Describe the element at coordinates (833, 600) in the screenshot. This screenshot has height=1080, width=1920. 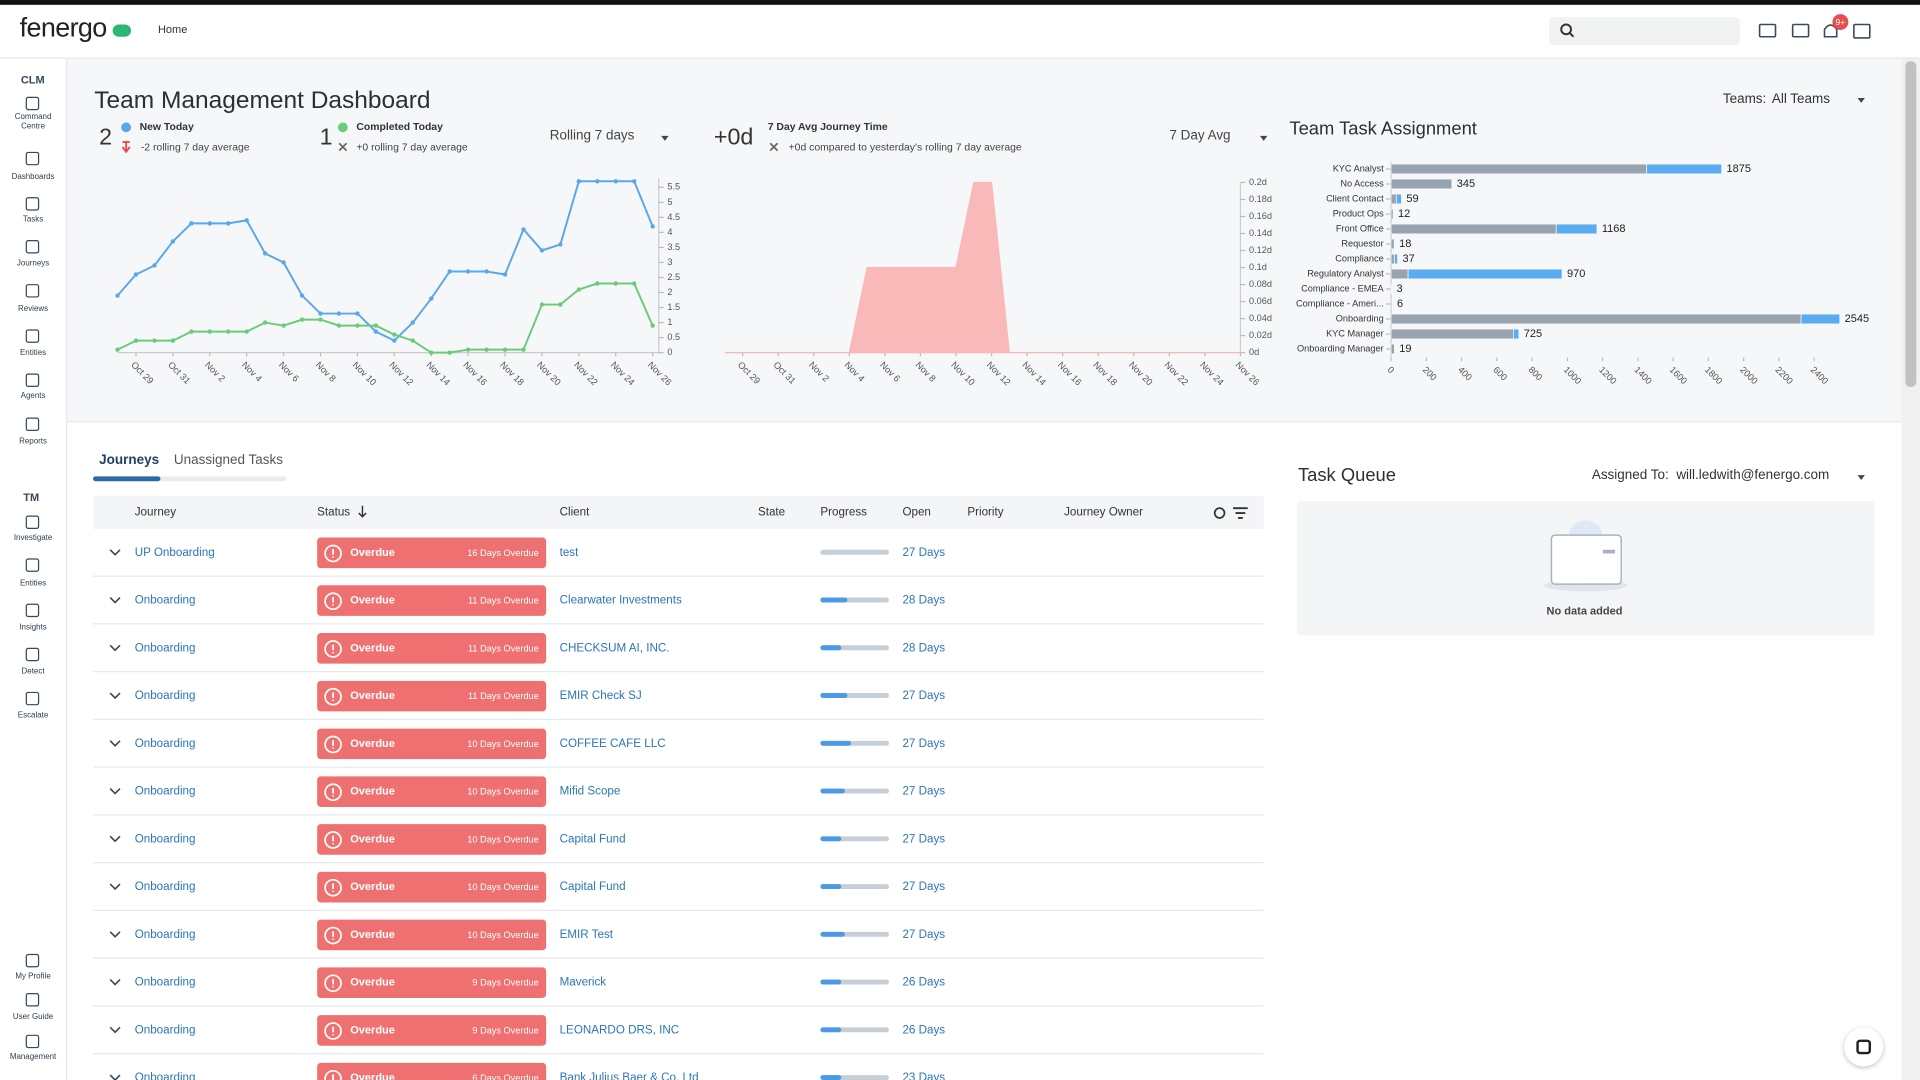
I see `progress-bar` at that location.